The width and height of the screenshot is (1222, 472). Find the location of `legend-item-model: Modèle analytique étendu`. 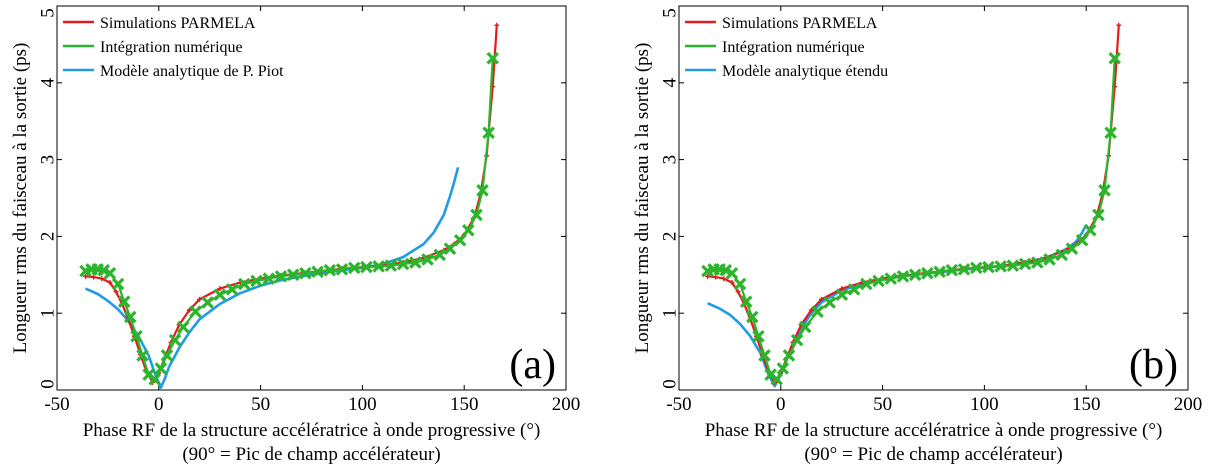

legend-item-model: Modèle analytique étendu is located at coordinates (786, 71).